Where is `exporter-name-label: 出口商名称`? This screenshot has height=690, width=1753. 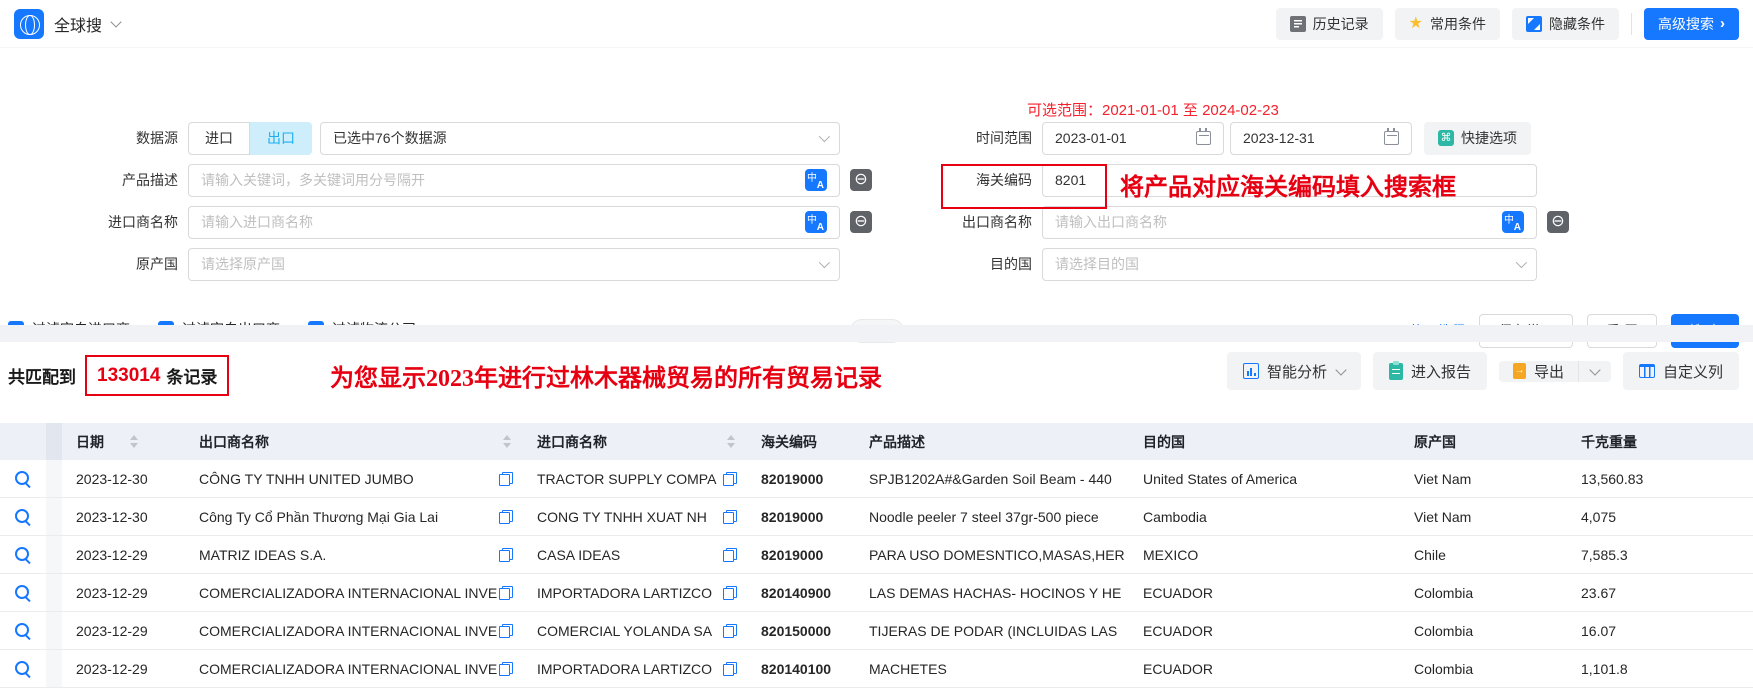
exporter-name-label: 出口商名称 is located at coordinates (997, 222).